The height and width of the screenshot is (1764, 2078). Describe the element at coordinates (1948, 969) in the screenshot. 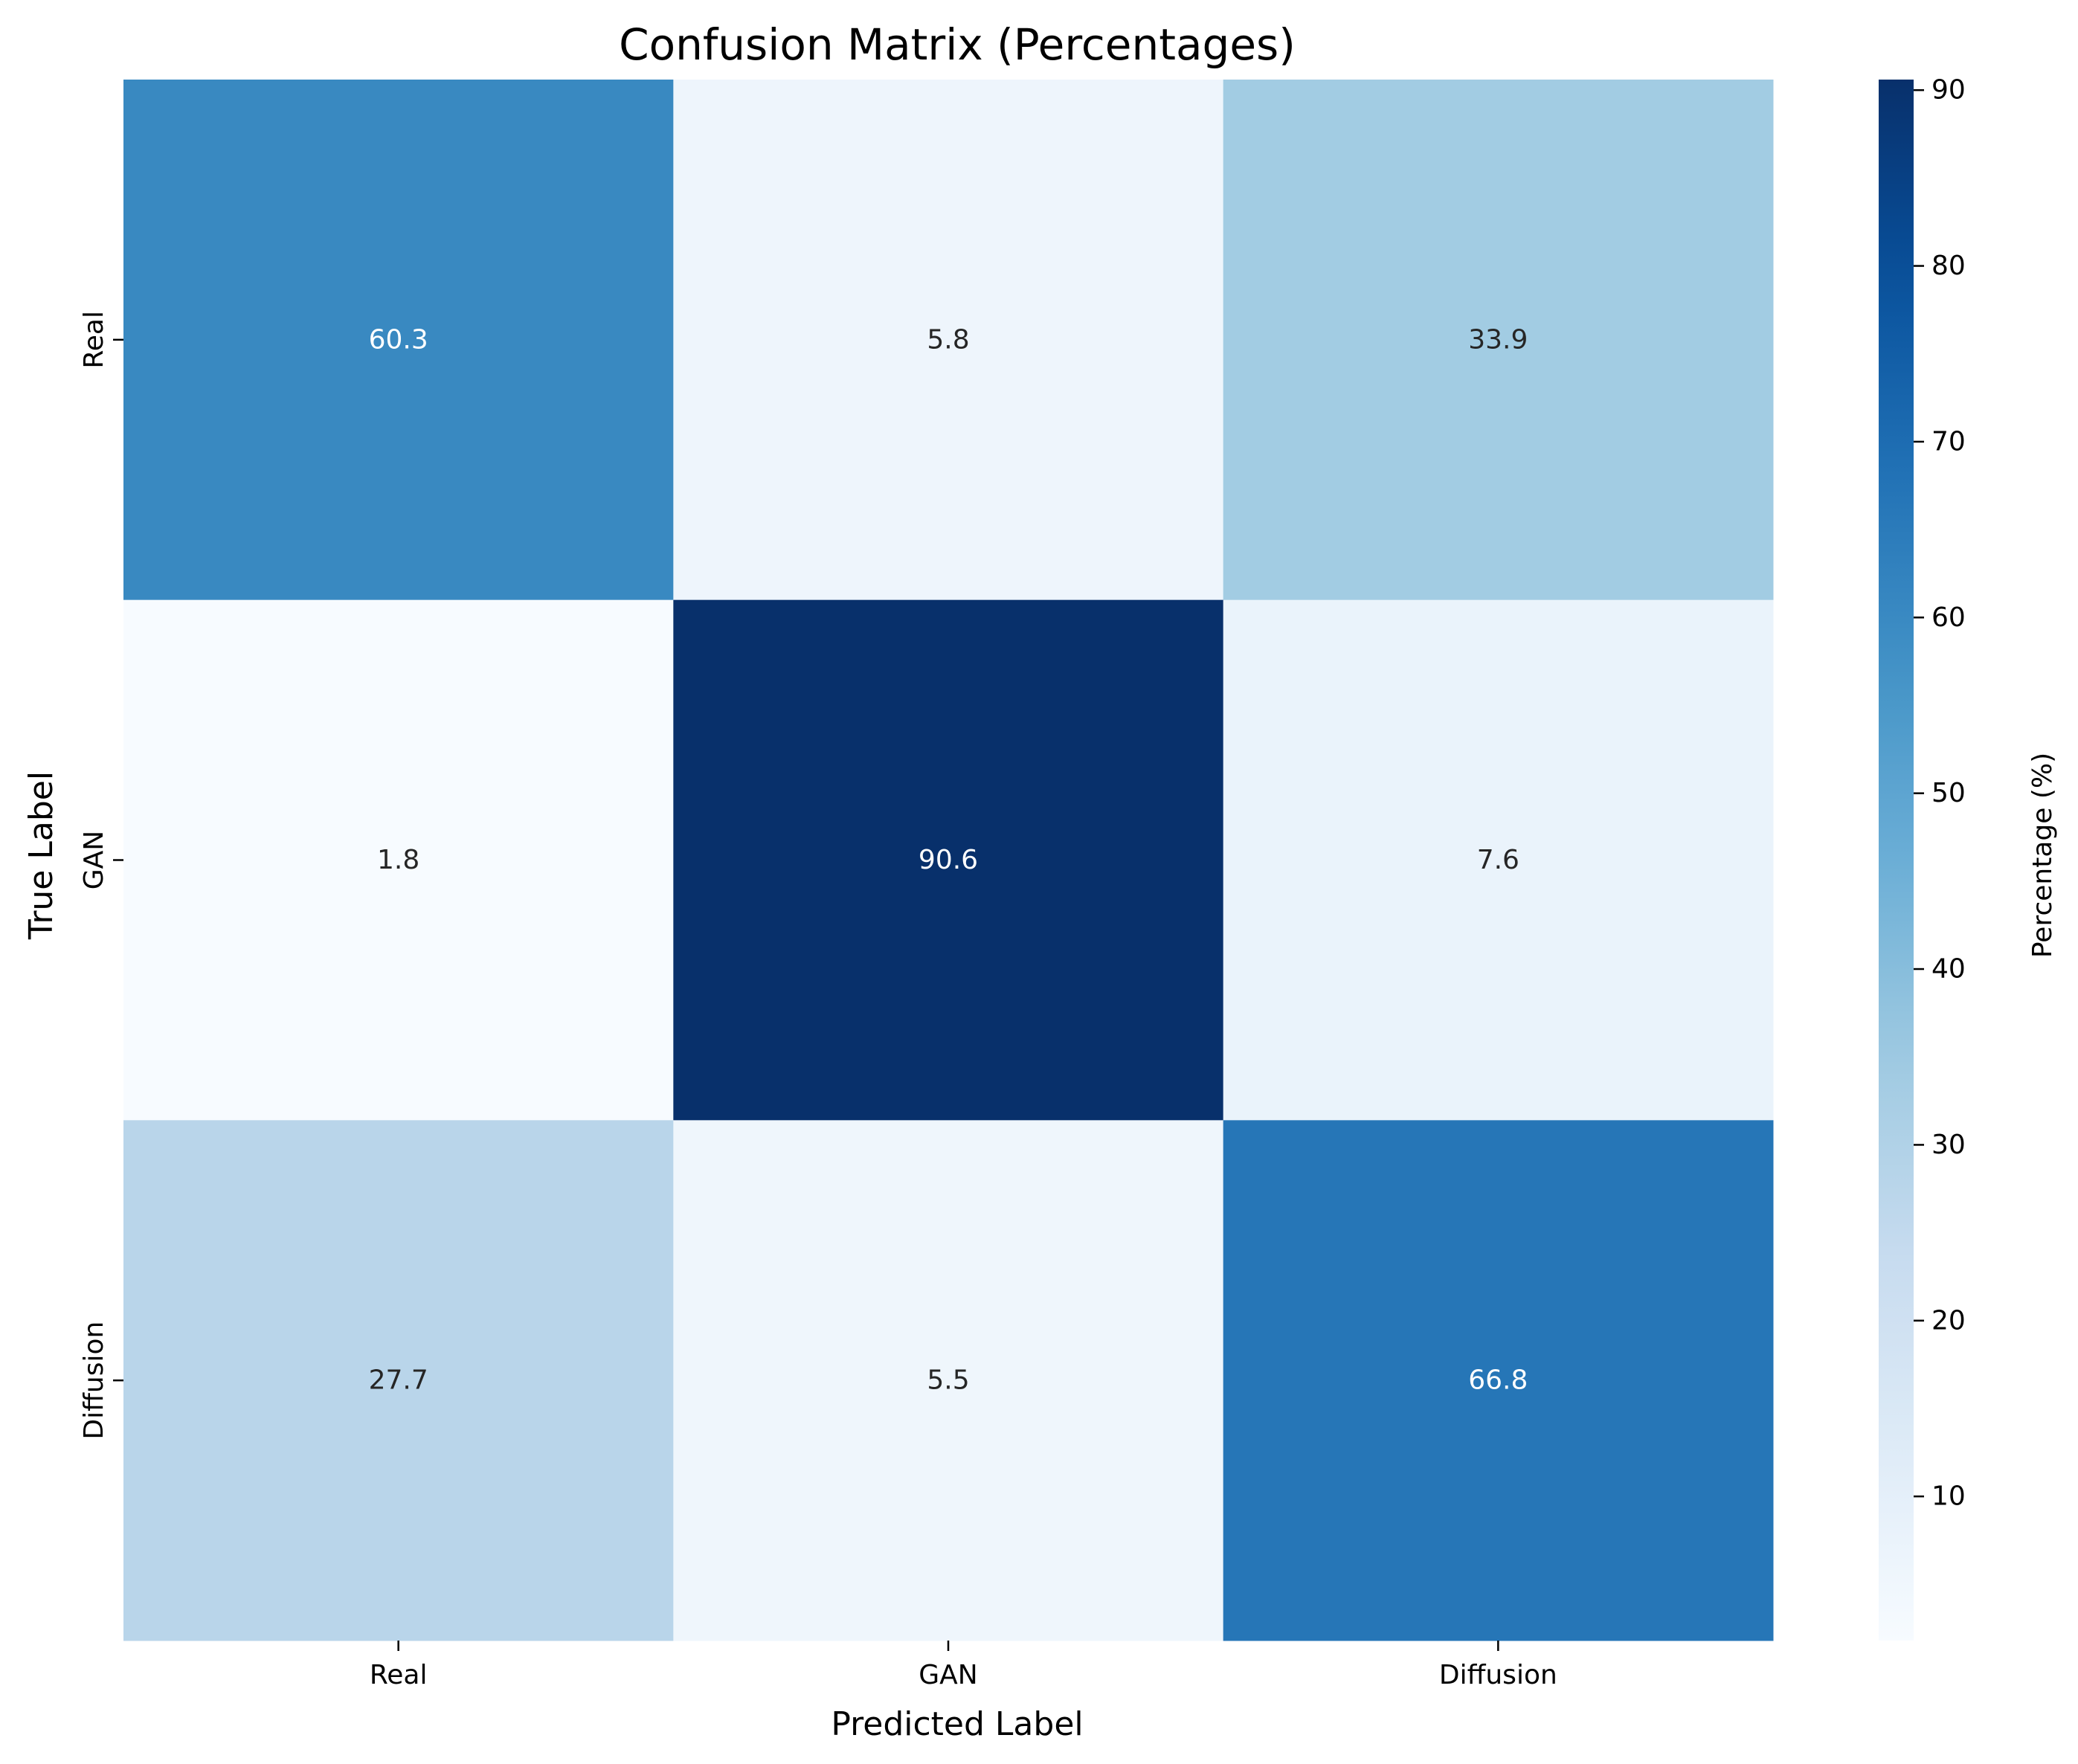

I see `colorbar-tick-label: 40` at that location.